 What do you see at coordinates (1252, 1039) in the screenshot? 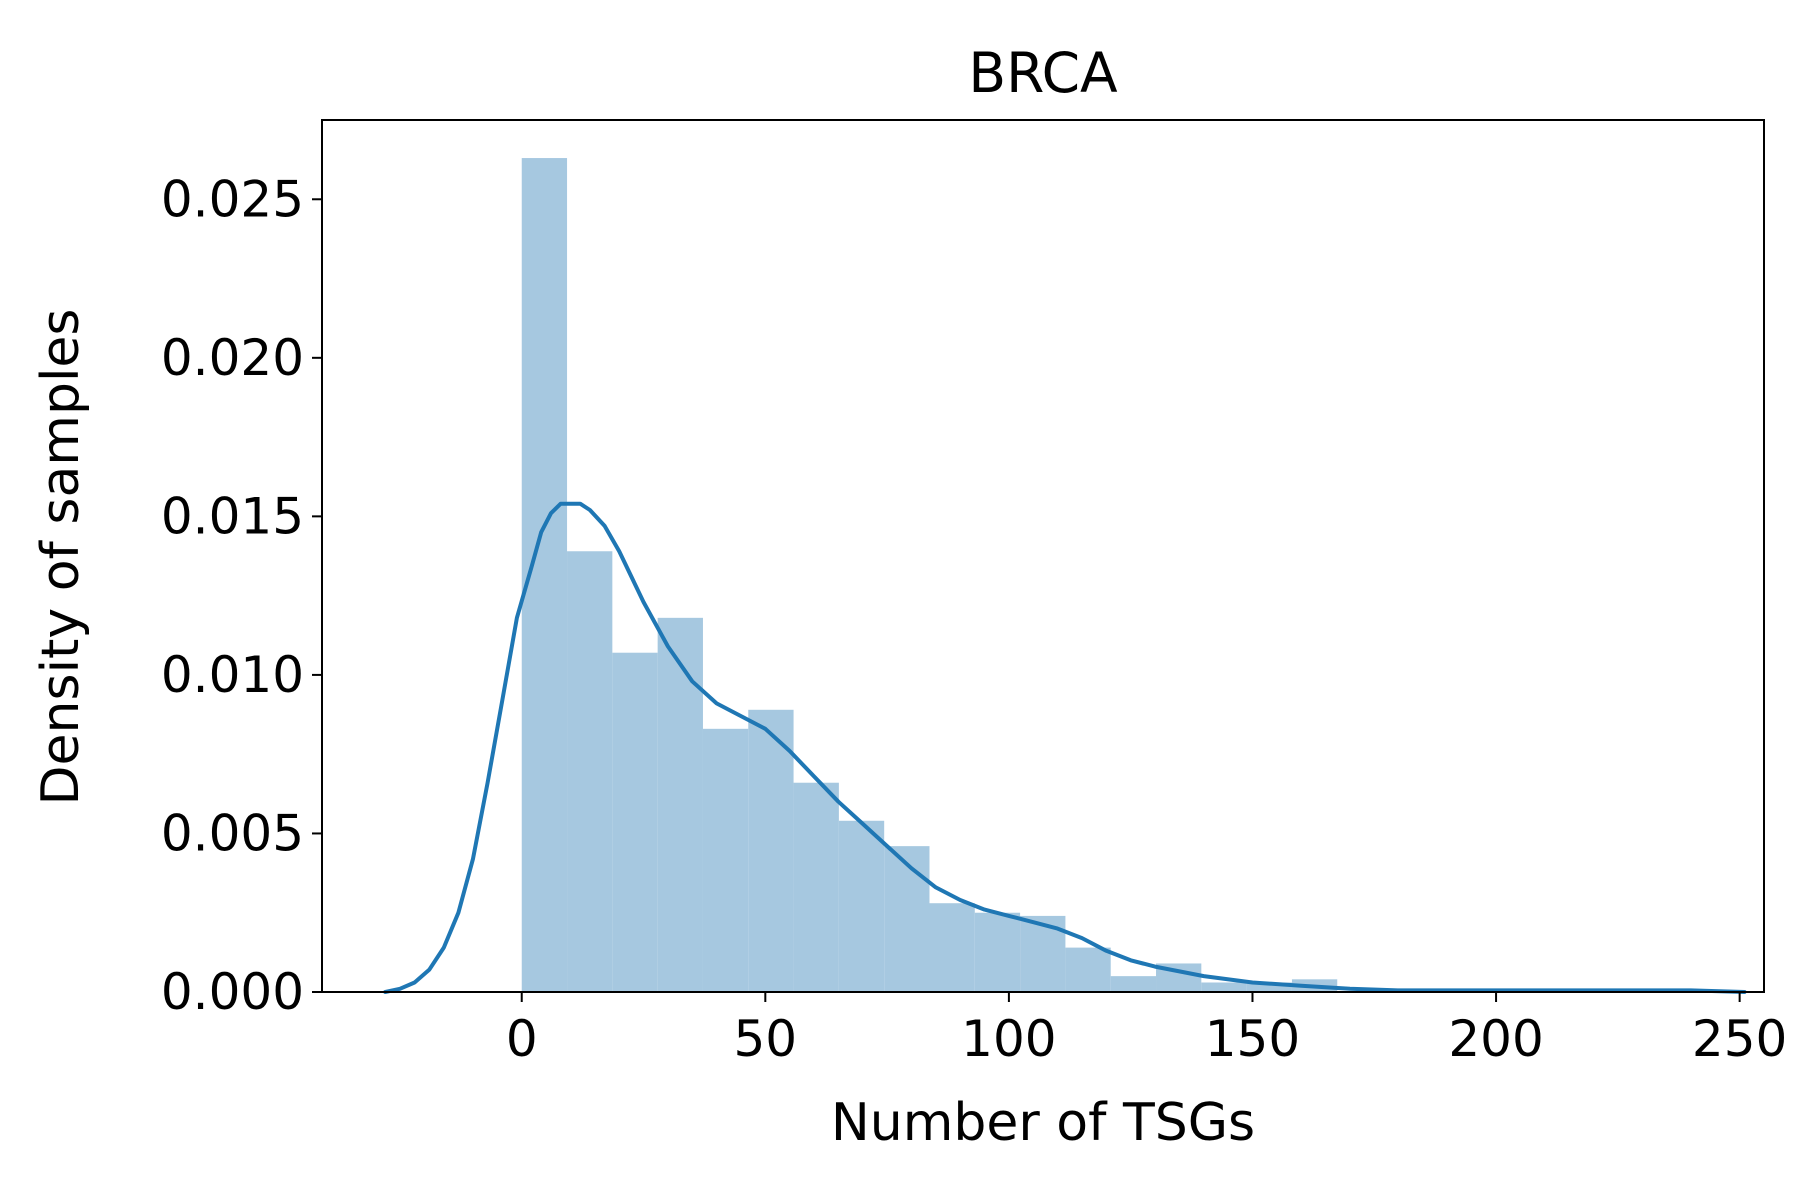
I see `x-tick-label: 150` at bounding box center [1252, 1039].